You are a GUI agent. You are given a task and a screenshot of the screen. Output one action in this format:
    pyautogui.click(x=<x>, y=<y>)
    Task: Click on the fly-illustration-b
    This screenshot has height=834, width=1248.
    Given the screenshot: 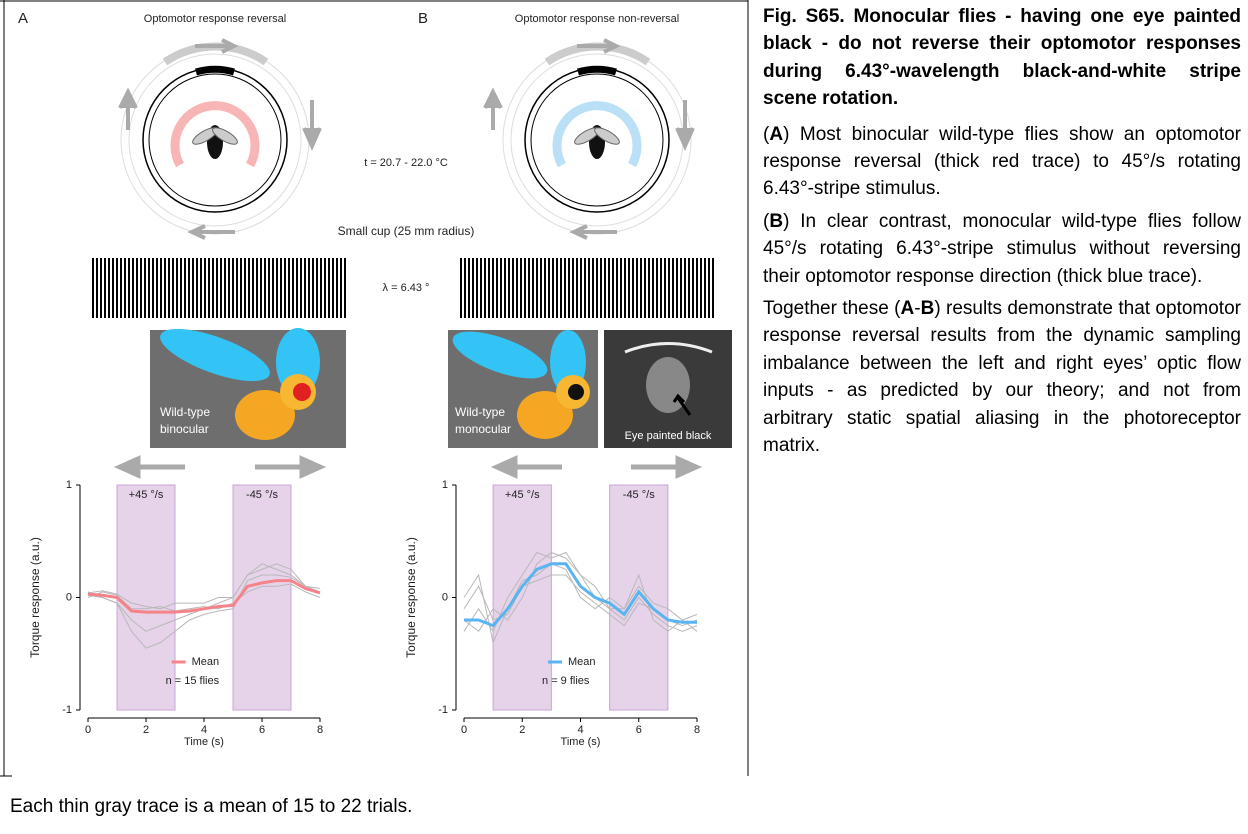 What is the action you would take?
    pyautogui.click(x=590, y=389)
    